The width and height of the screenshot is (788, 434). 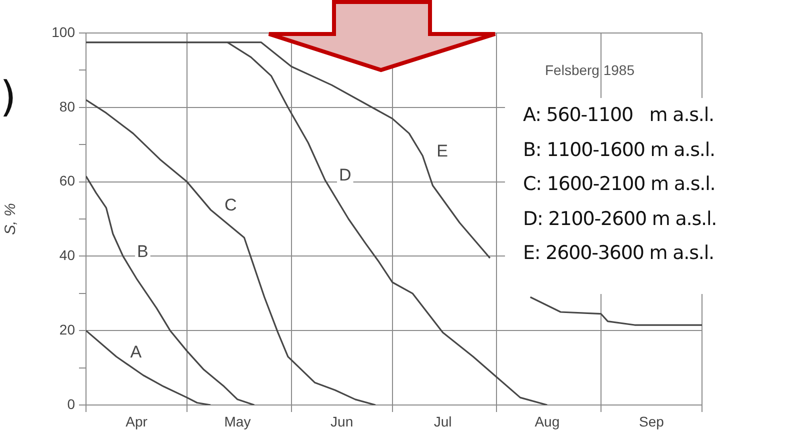 What do you see at coordinates (142, 251) in the screenshot?
I see `series-label: B` at bounding box center [142, 251].